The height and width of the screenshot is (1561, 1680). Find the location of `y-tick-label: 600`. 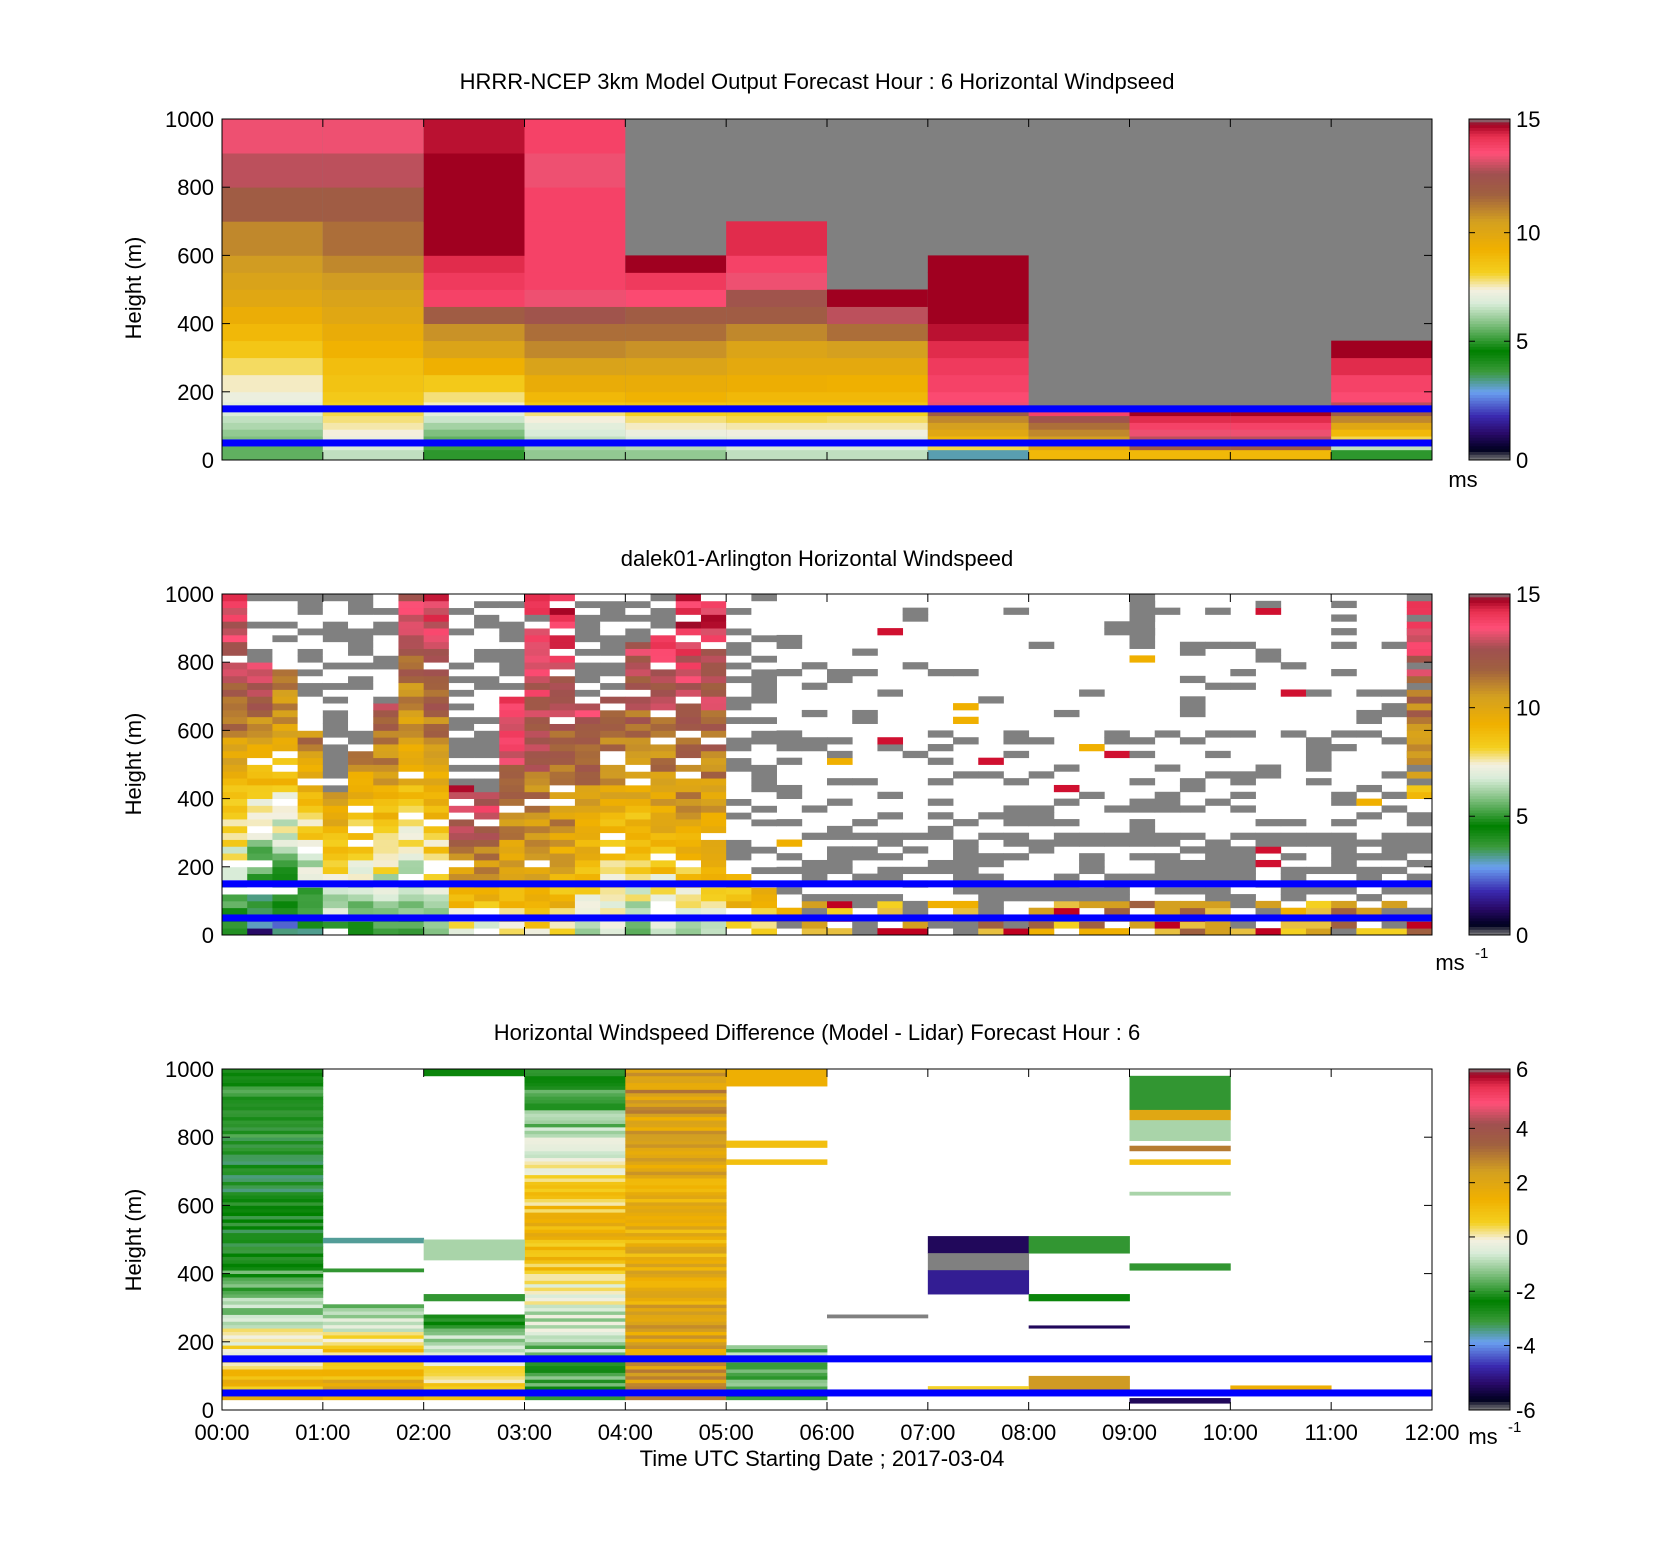

y-tick-label: 600 is located at coordinates (195, 1205).